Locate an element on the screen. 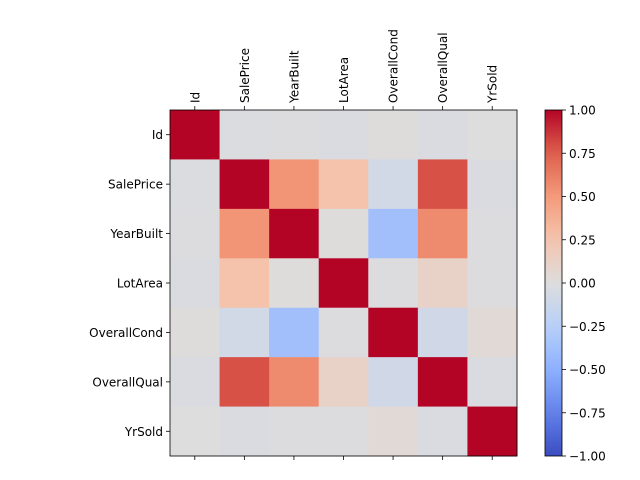 This screenshot has height=480, width=640. y-tick-label: Id is located at coordinates (157, 135).